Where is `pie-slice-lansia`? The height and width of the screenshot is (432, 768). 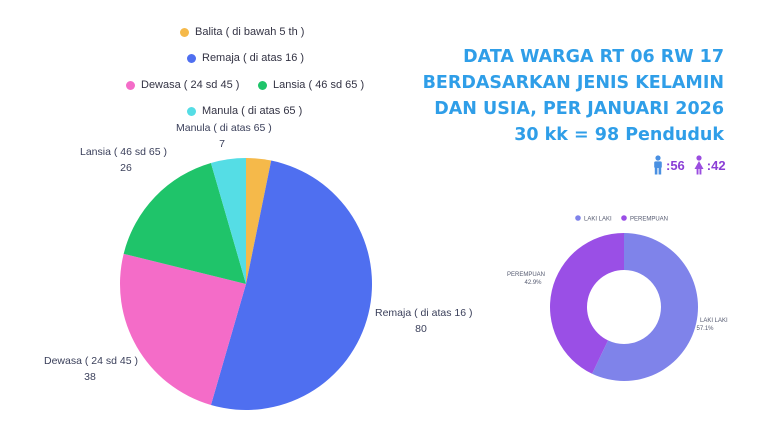 pie-slice-lansia is located at coordinates (184, 223).